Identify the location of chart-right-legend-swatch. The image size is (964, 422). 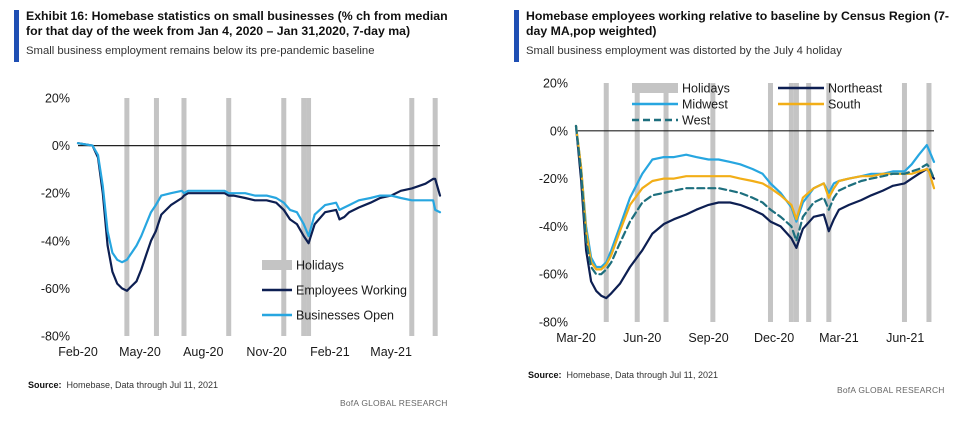
(655, 88).